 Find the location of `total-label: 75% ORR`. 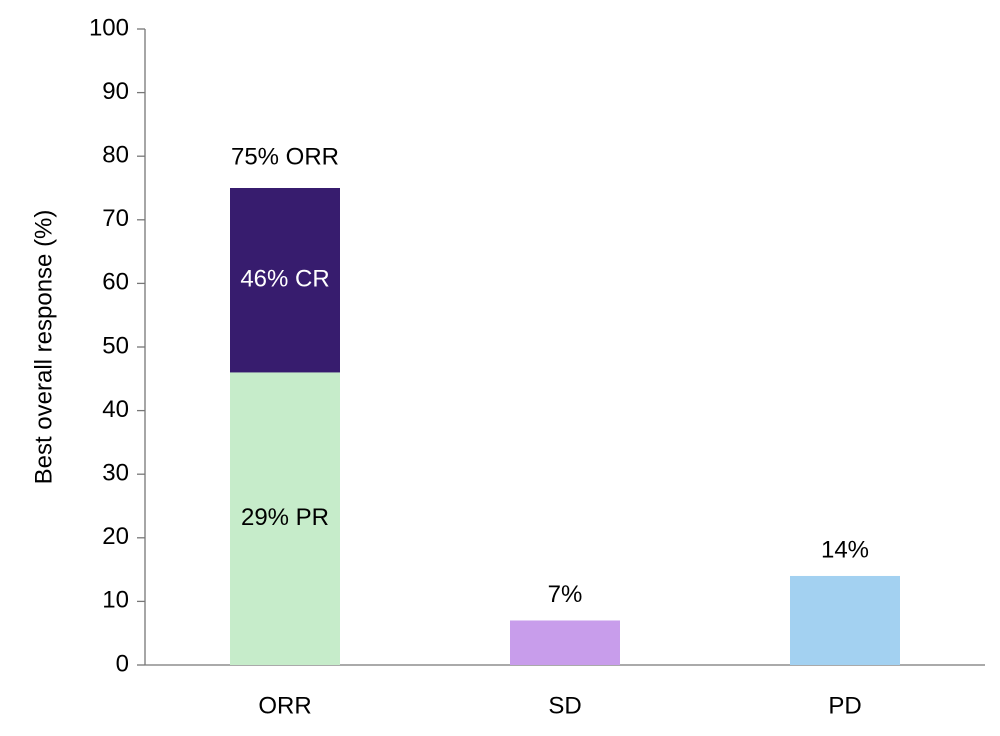

total-label: 75% ORR is located at coordinates (285, 156).